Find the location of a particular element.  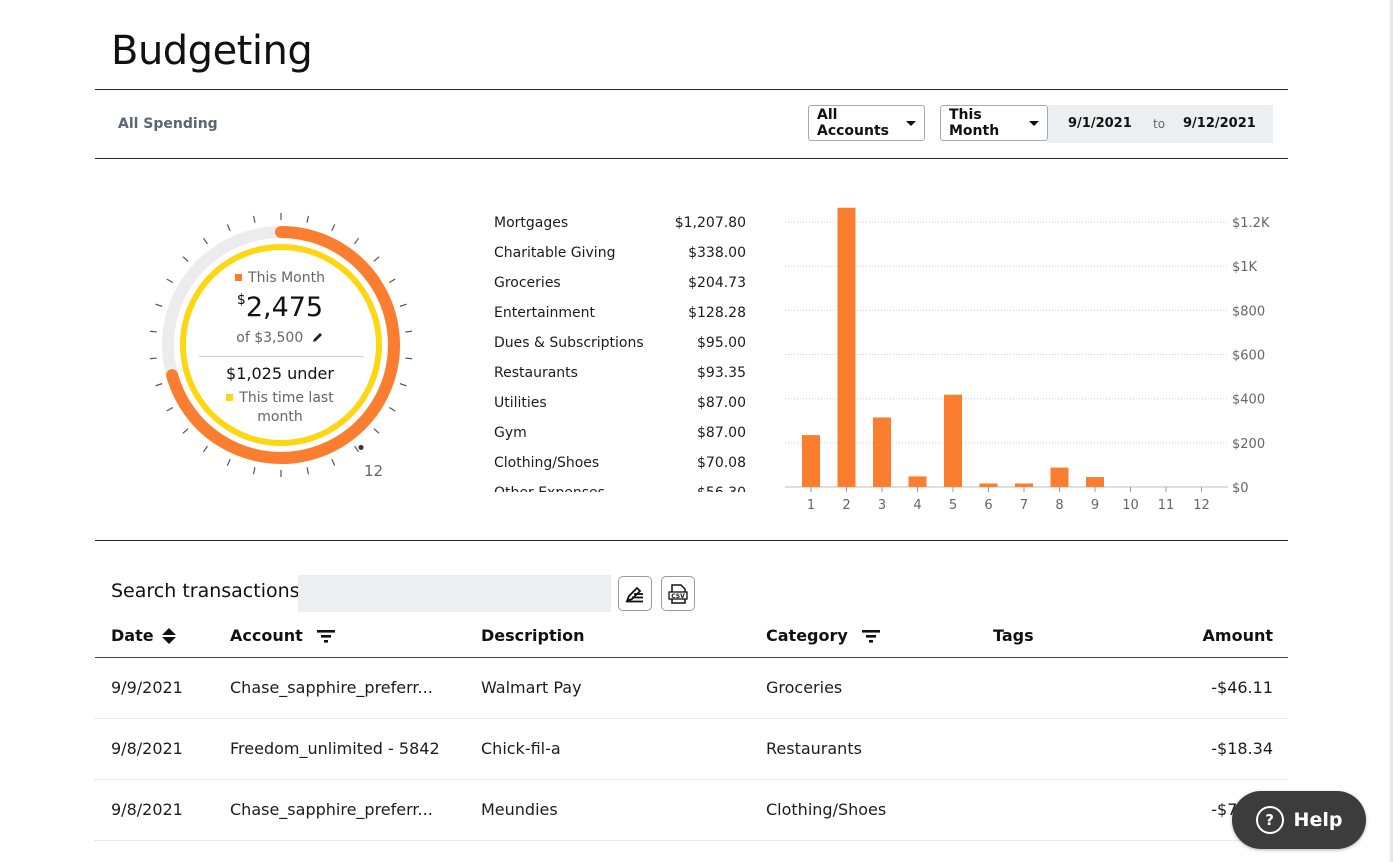

x-tick-label: 2 is located at coordinates (846, 505).